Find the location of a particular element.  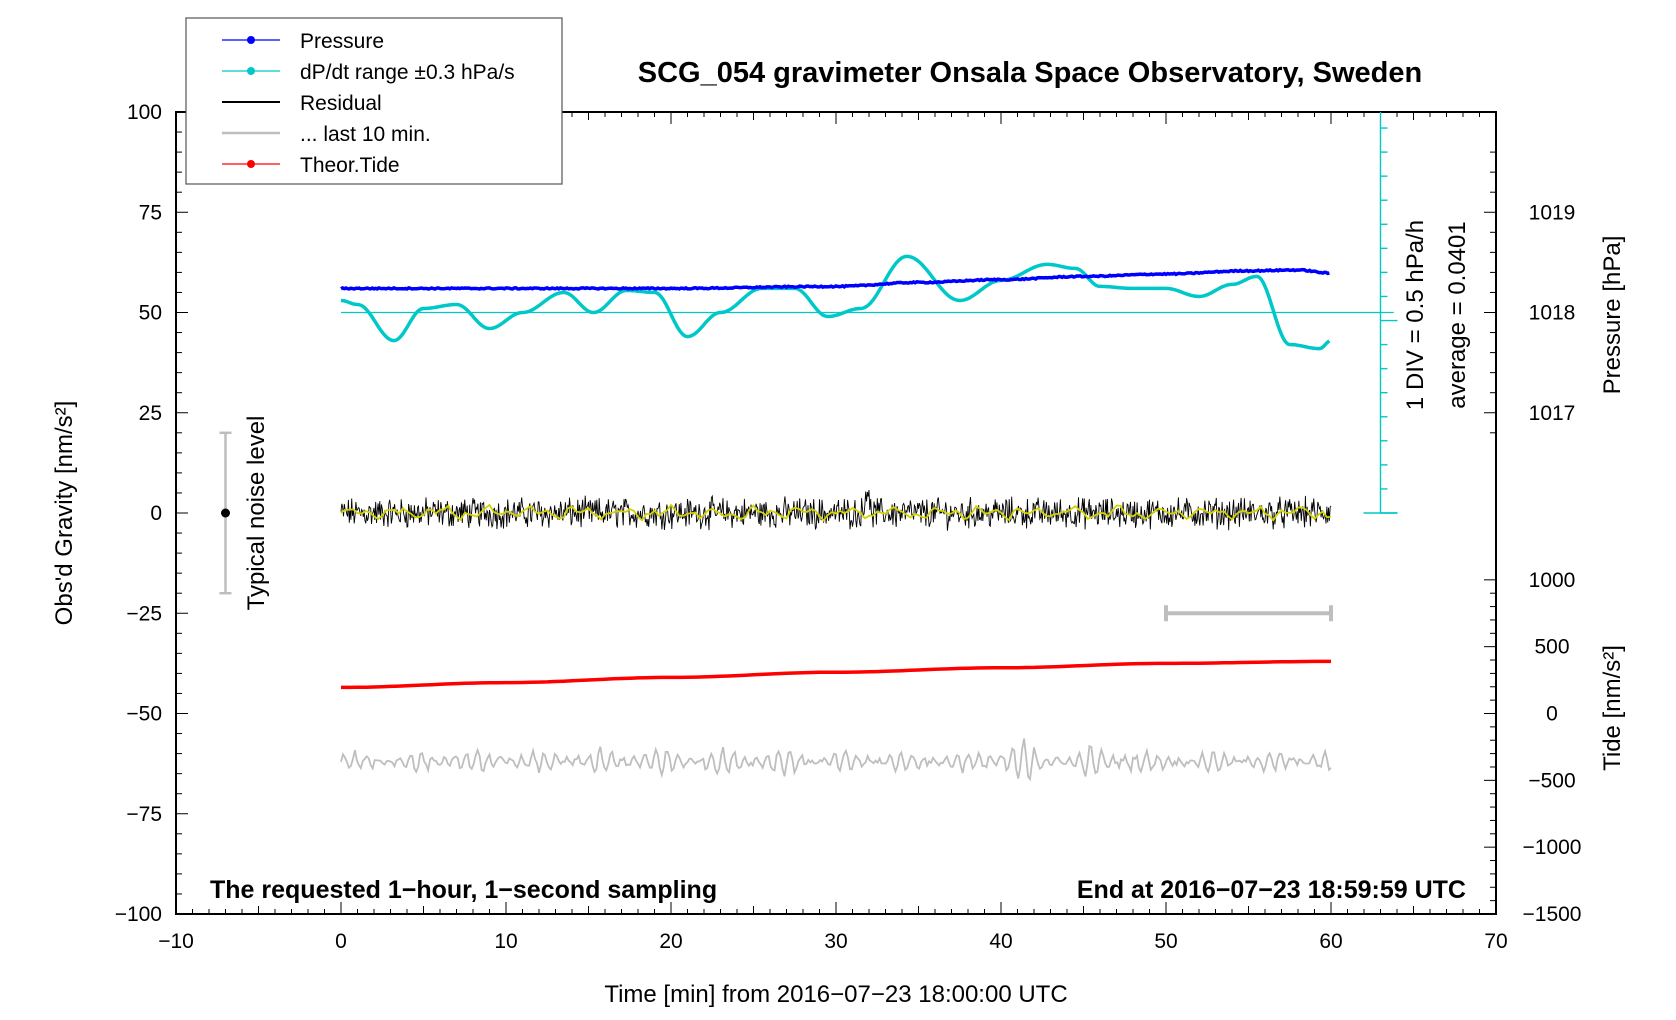

x-tick-label: 10 is located at coordinates (505, 941).